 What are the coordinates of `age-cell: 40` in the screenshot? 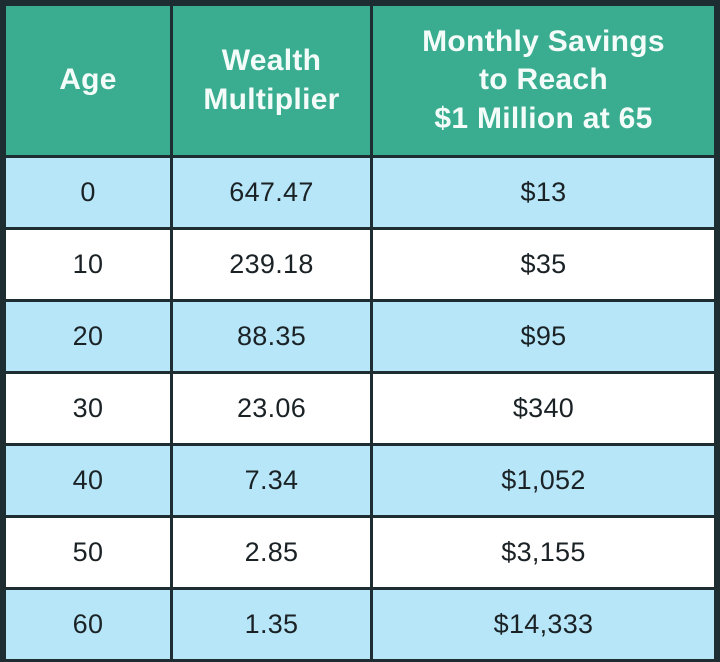 It's located at (88, 480).